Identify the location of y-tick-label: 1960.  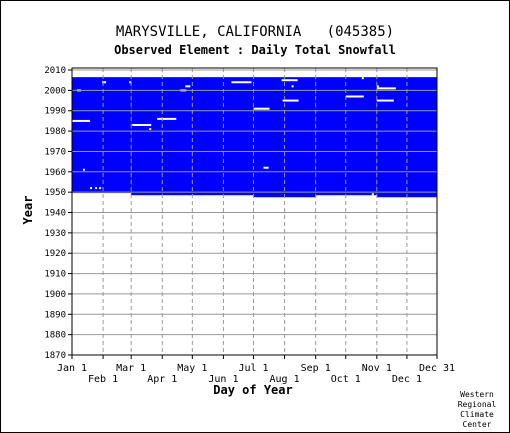
(55, 173).